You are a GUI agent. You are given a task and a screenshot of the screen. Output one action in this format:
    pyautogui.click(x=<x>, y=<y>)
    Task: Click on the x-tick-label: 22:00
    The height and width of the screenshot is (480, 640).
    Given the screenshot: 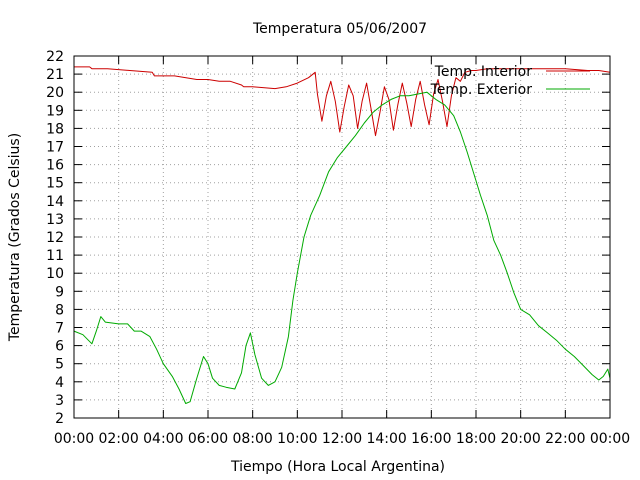 What is the action you would take?
    pyautogui.click(x=565, y=439)
    